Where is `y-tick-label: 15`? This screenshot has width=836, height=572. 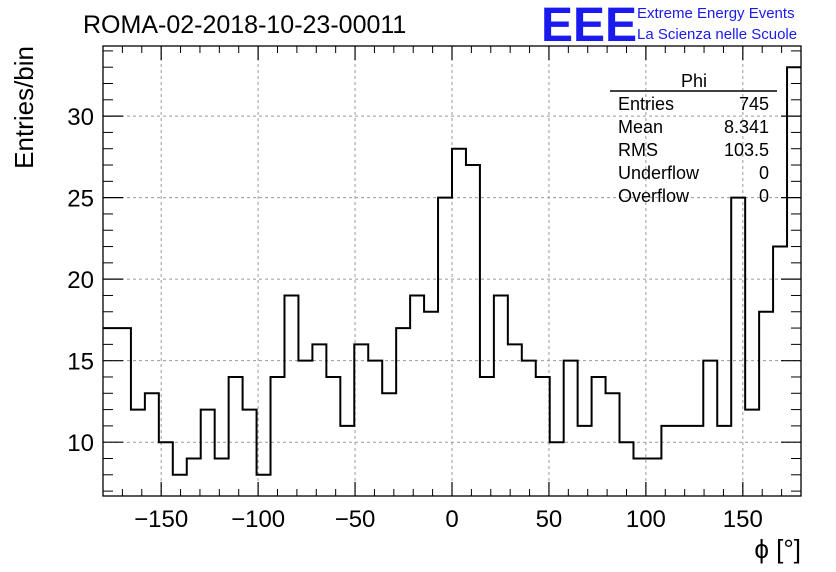 y-tick-label: 15 is located at coordinates (80, 362).